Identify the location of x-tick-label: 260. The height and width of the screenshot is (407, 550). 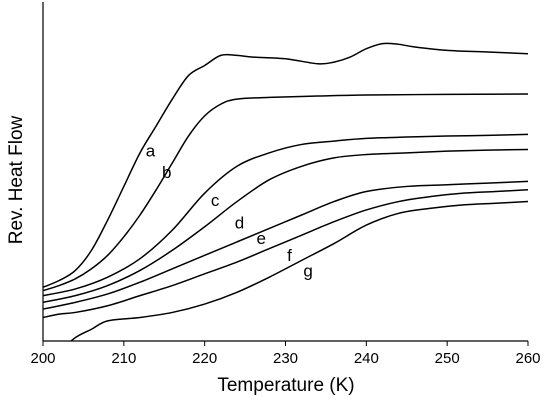
(527, 358).